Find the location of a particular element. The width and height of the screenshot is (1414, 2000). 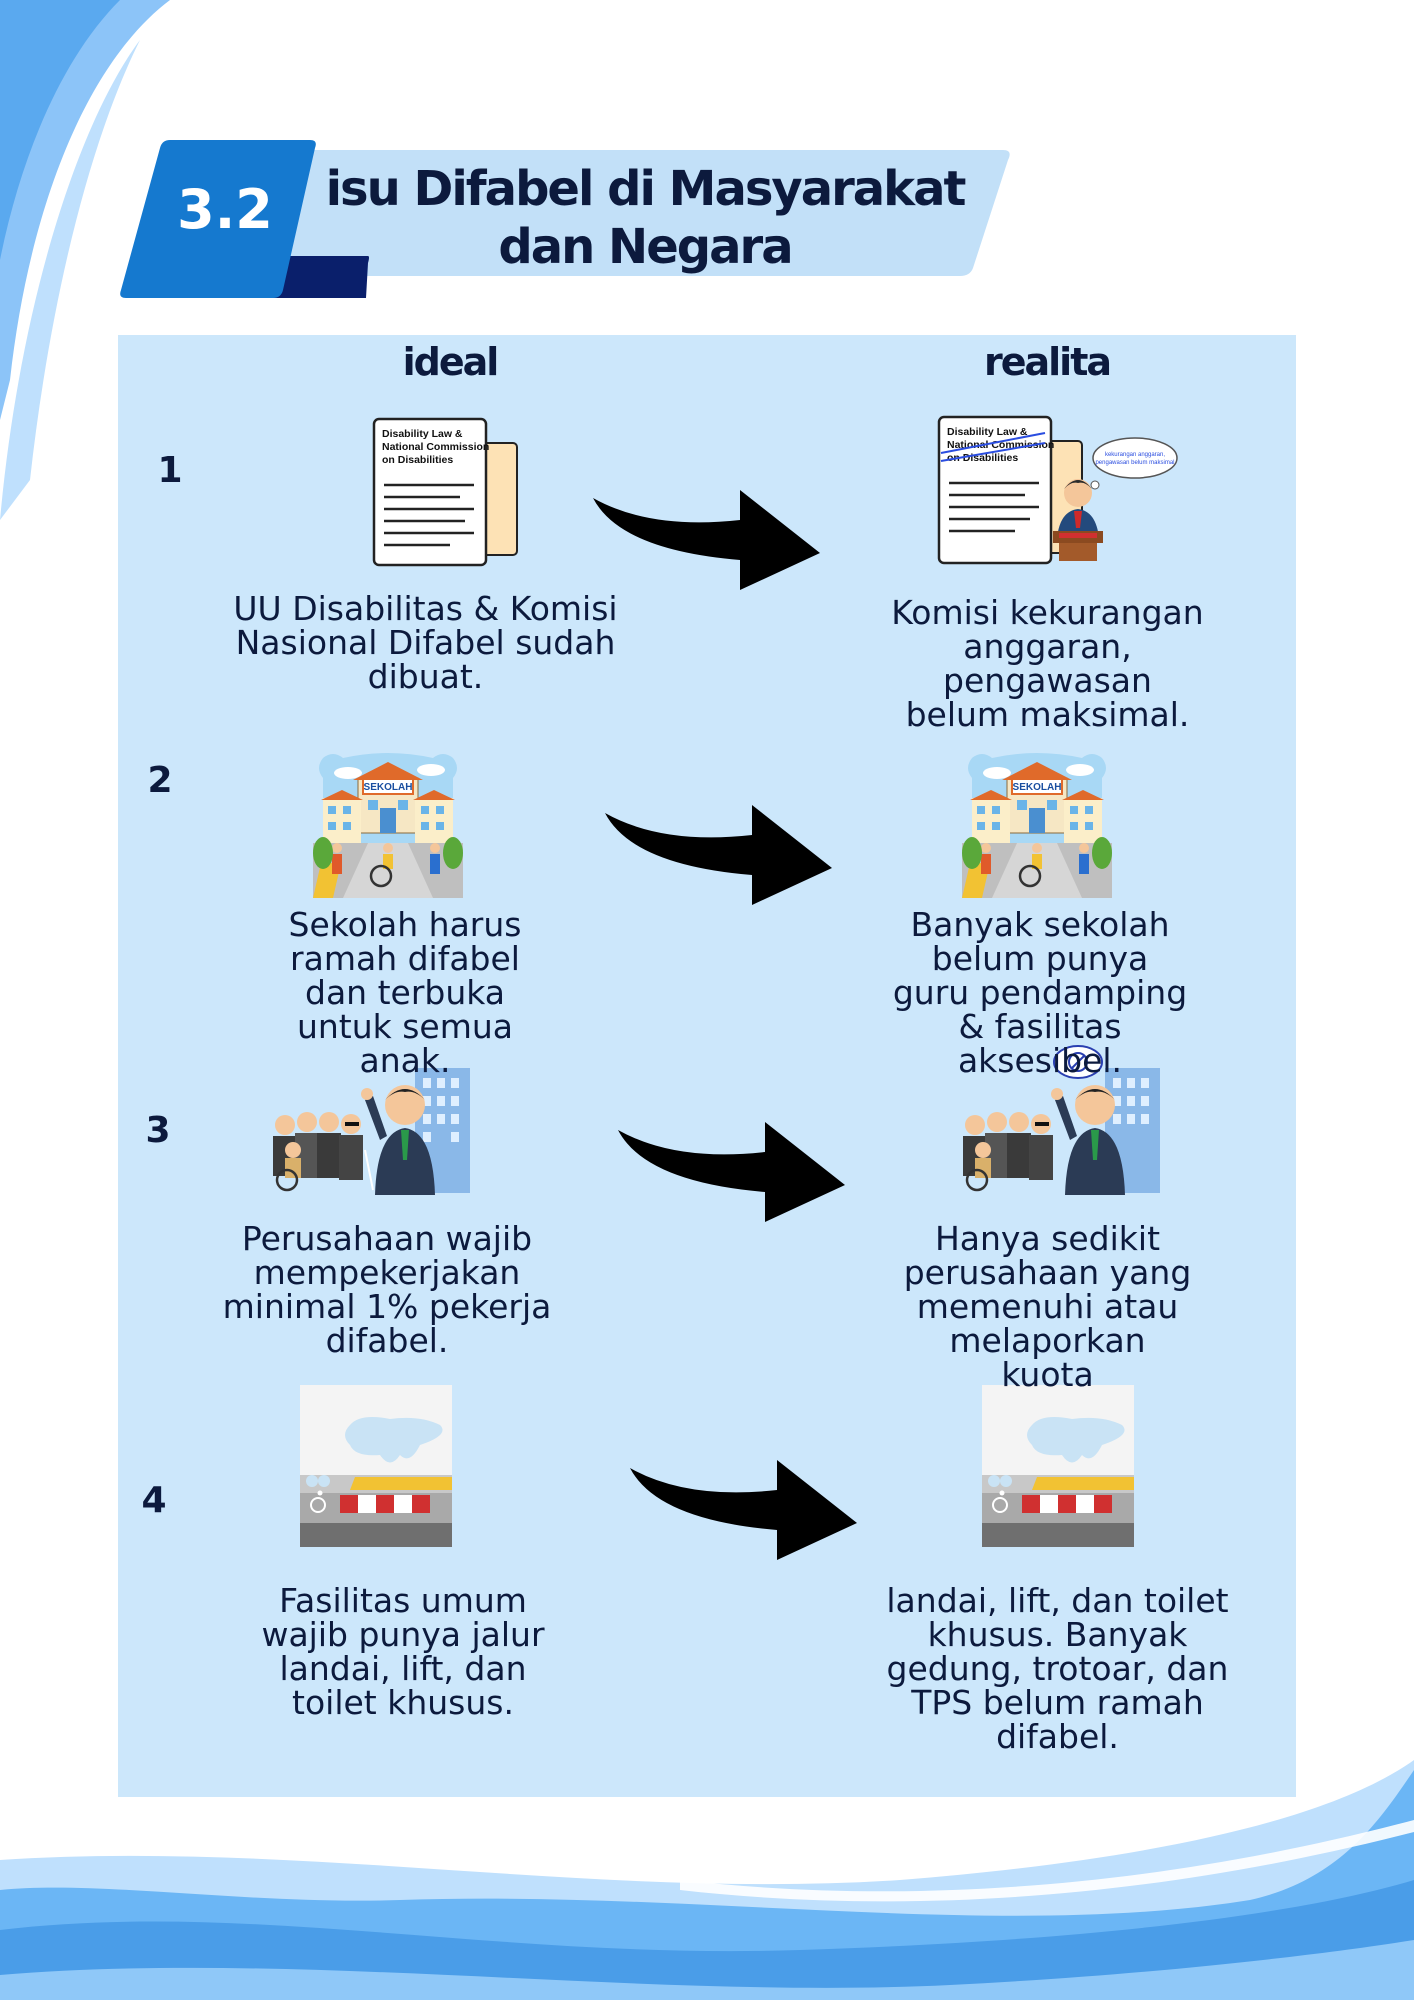

title-banner is located at coordinates (565, 219).